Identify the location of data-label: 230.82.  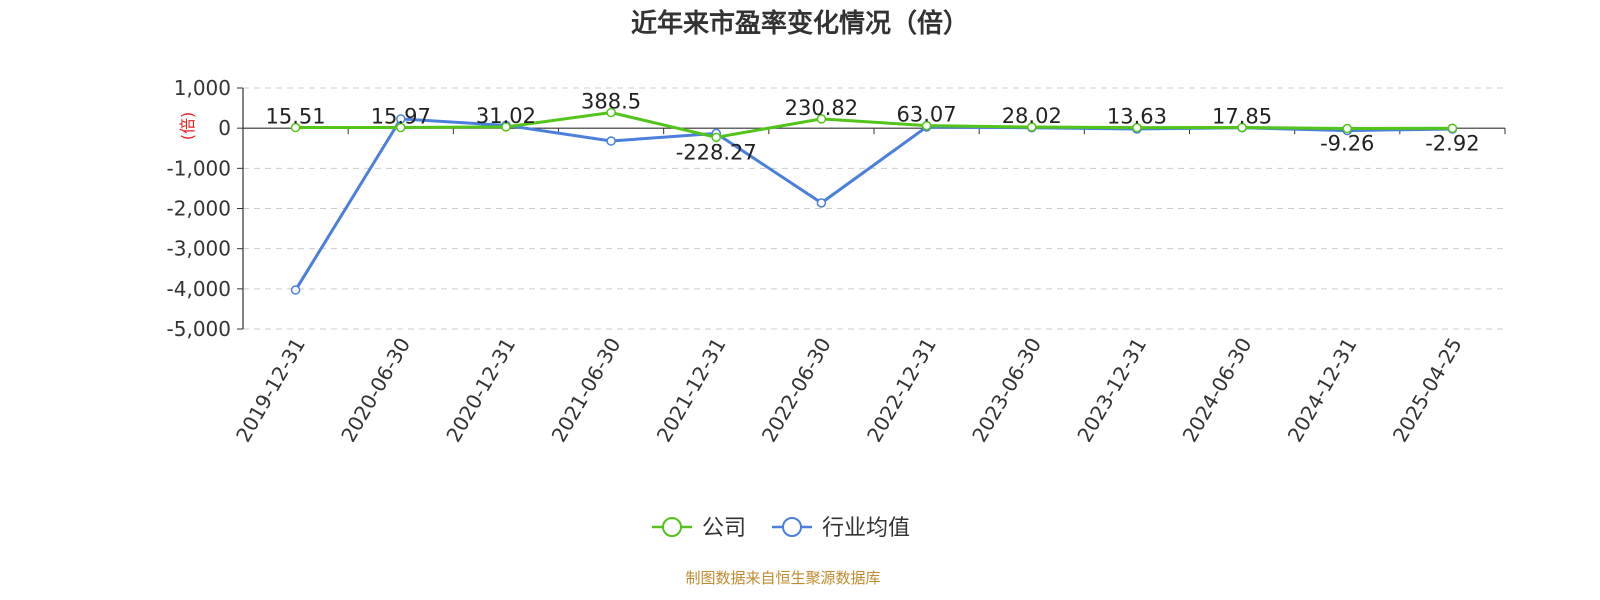
(821, 108).